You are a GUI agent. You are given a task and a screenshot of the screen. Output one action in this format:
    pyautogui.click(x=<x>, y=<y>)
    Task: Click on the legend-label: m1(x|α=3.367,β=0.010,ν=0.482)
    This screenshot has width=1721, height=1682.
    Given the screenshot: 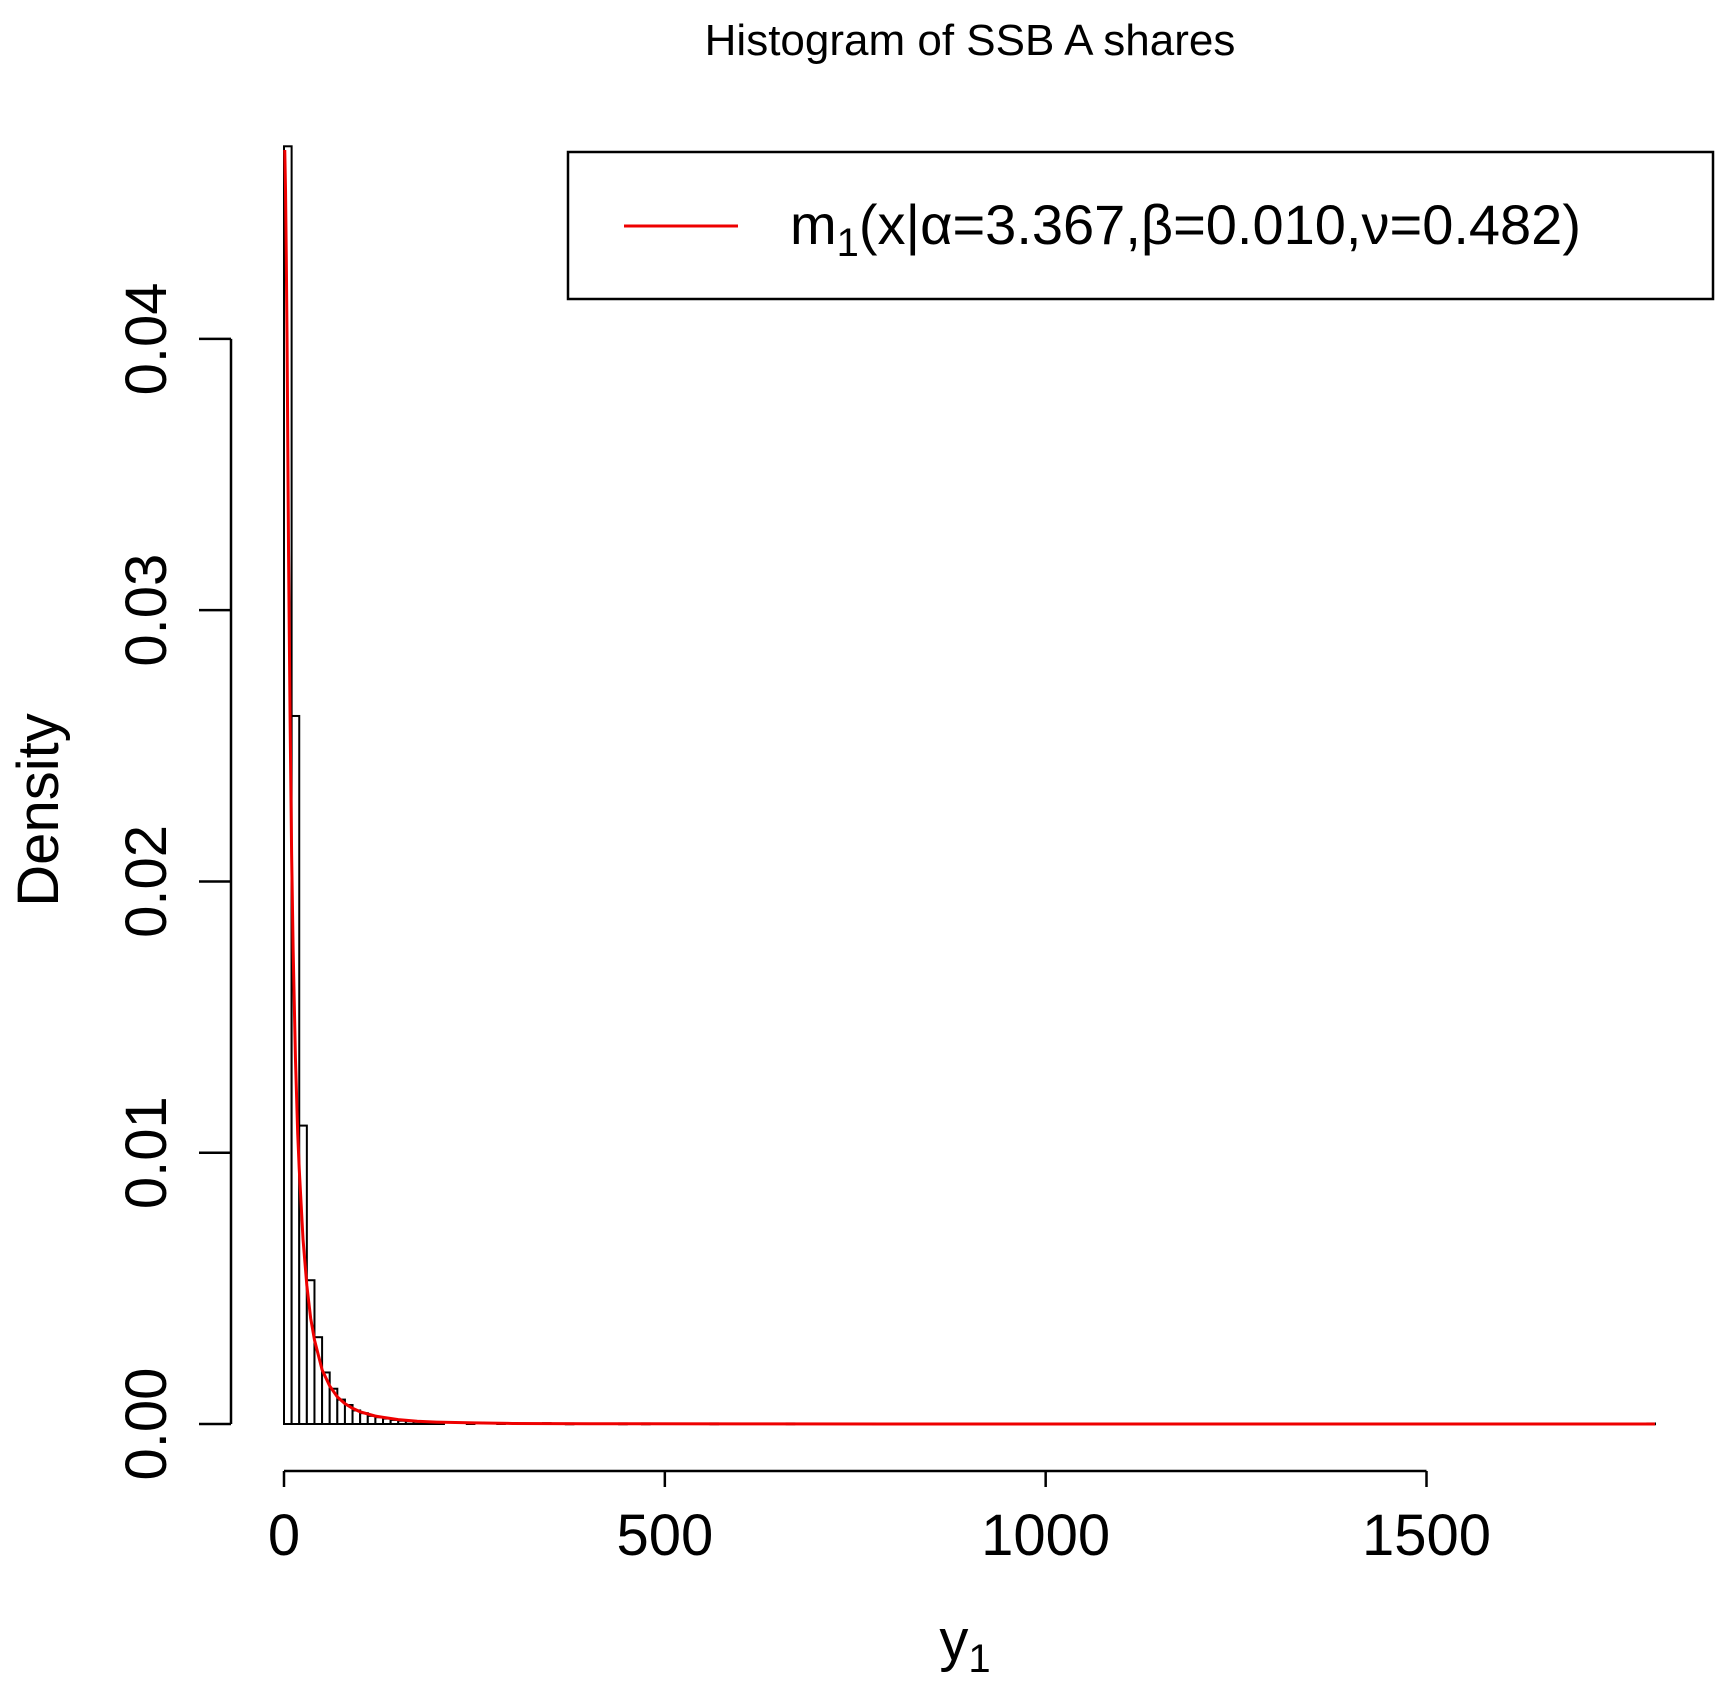 What is the action you would take?
    pyautogui.click(x=1185, y=229)
    